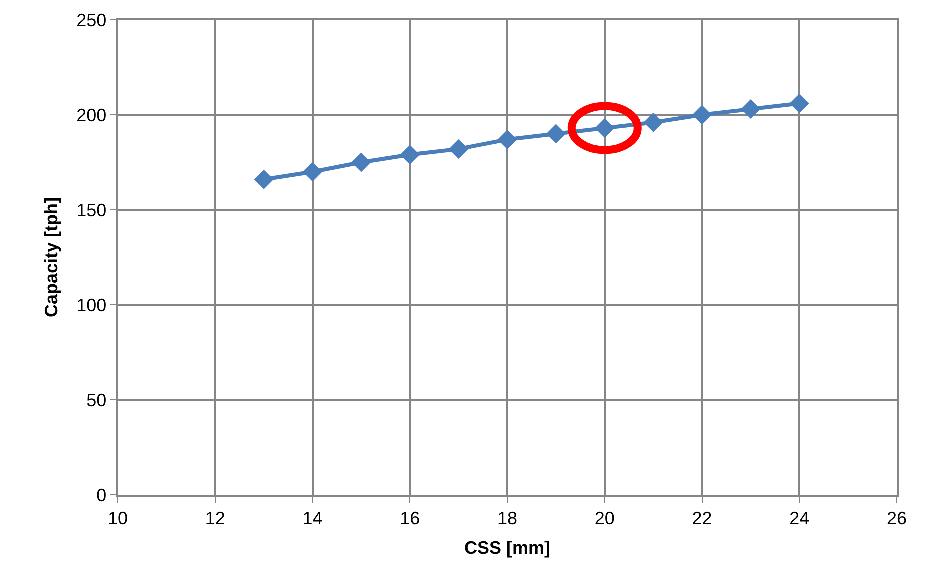 This screenshot has width=927, height=583. What do you see at coordinates (96, 400) in the screenshot?
I see `y-tick-label: 50` at bounding box center [96, 400].